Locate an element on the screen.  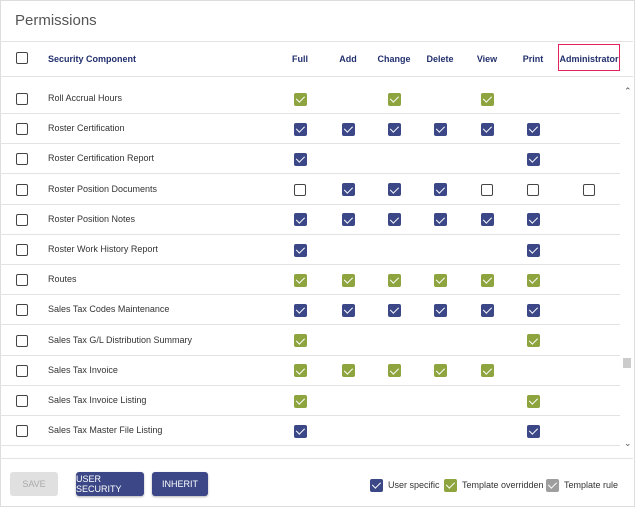
component-name: Roster Work History Report is located at coordinates (103, 249).